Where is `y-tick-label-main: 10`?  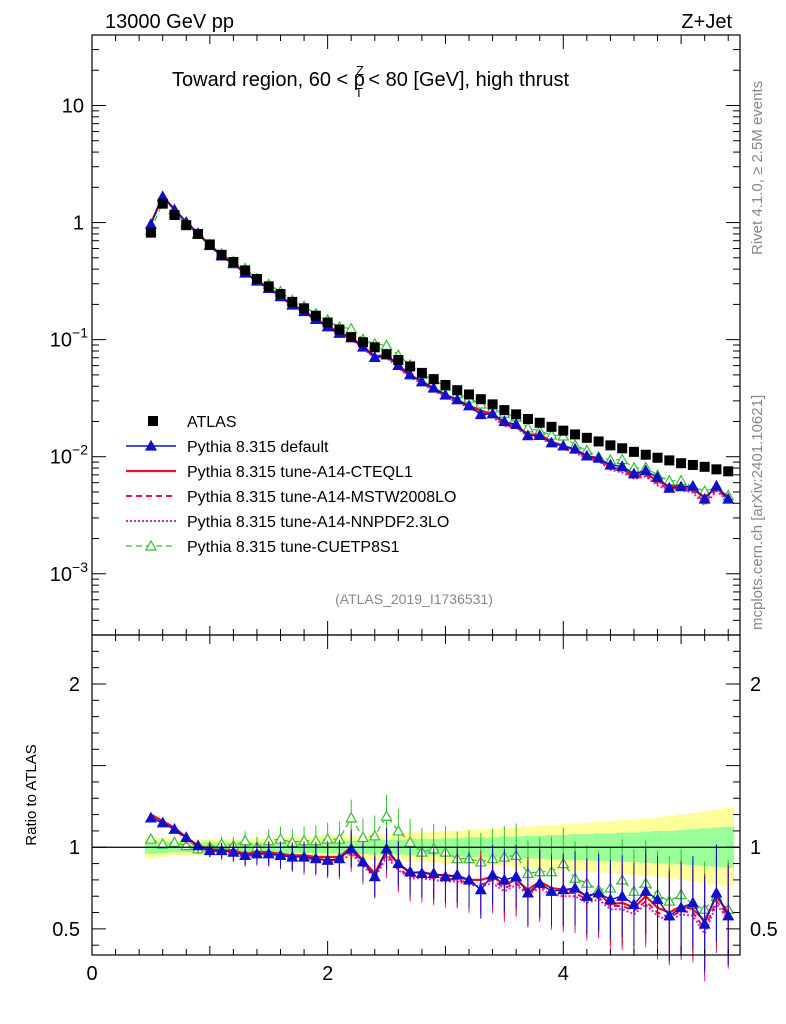
y-tick-label-main: 10 is located at coordinates (73, 106).